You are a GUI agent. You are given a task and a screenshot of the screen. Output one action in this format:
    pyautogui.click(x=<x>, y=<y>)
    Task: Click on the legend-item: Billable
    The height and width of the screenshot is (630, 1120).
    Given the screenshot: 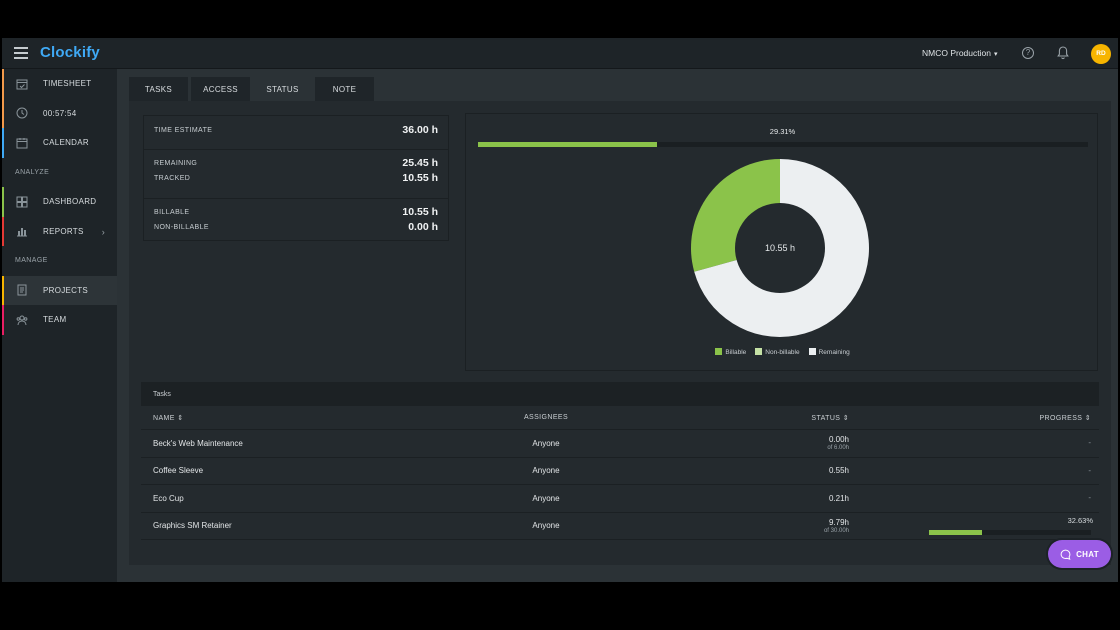 What is the action you would take?
    pyautogui.click(x=730, y=352)
    